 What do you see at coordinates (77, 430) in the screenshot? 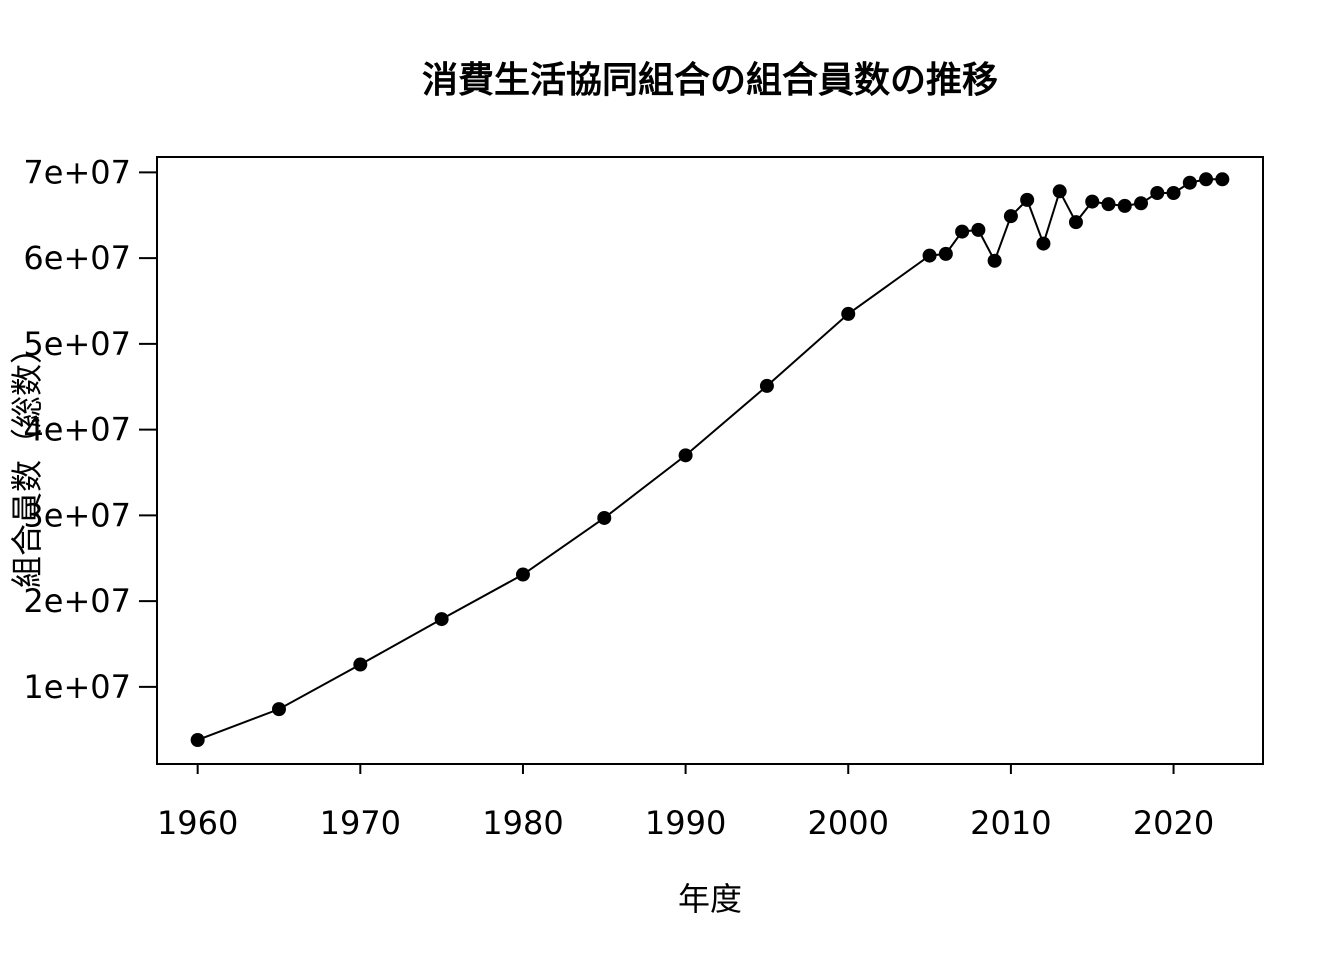
I see `y-tick-label-3: 4e+07` at bounding box center [77, 430].